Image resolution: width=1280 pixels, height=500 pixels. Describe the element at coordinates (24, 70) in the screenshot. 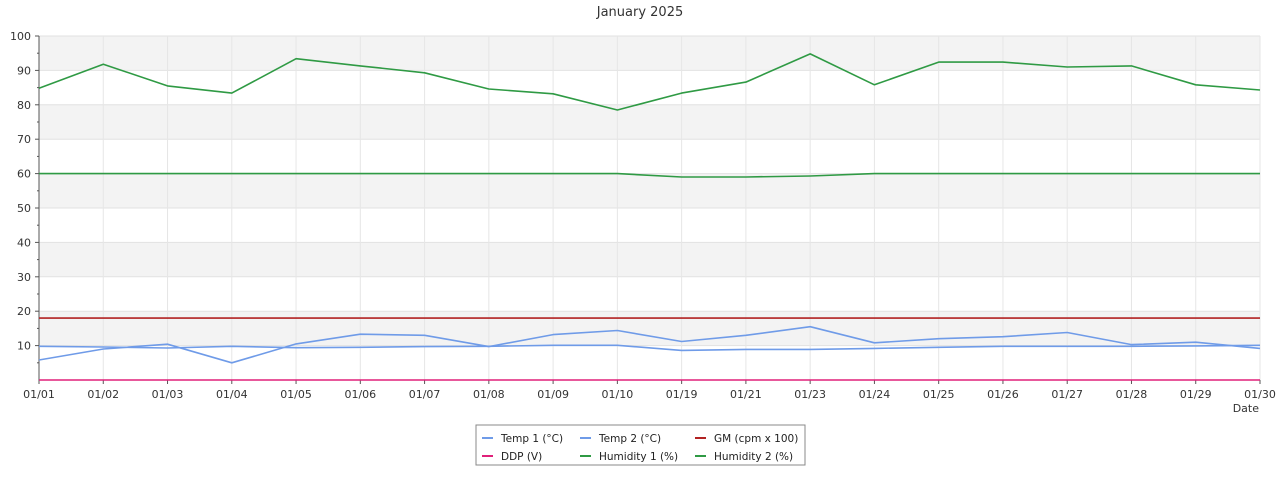

I see `y-tick-label: 90` at that location.